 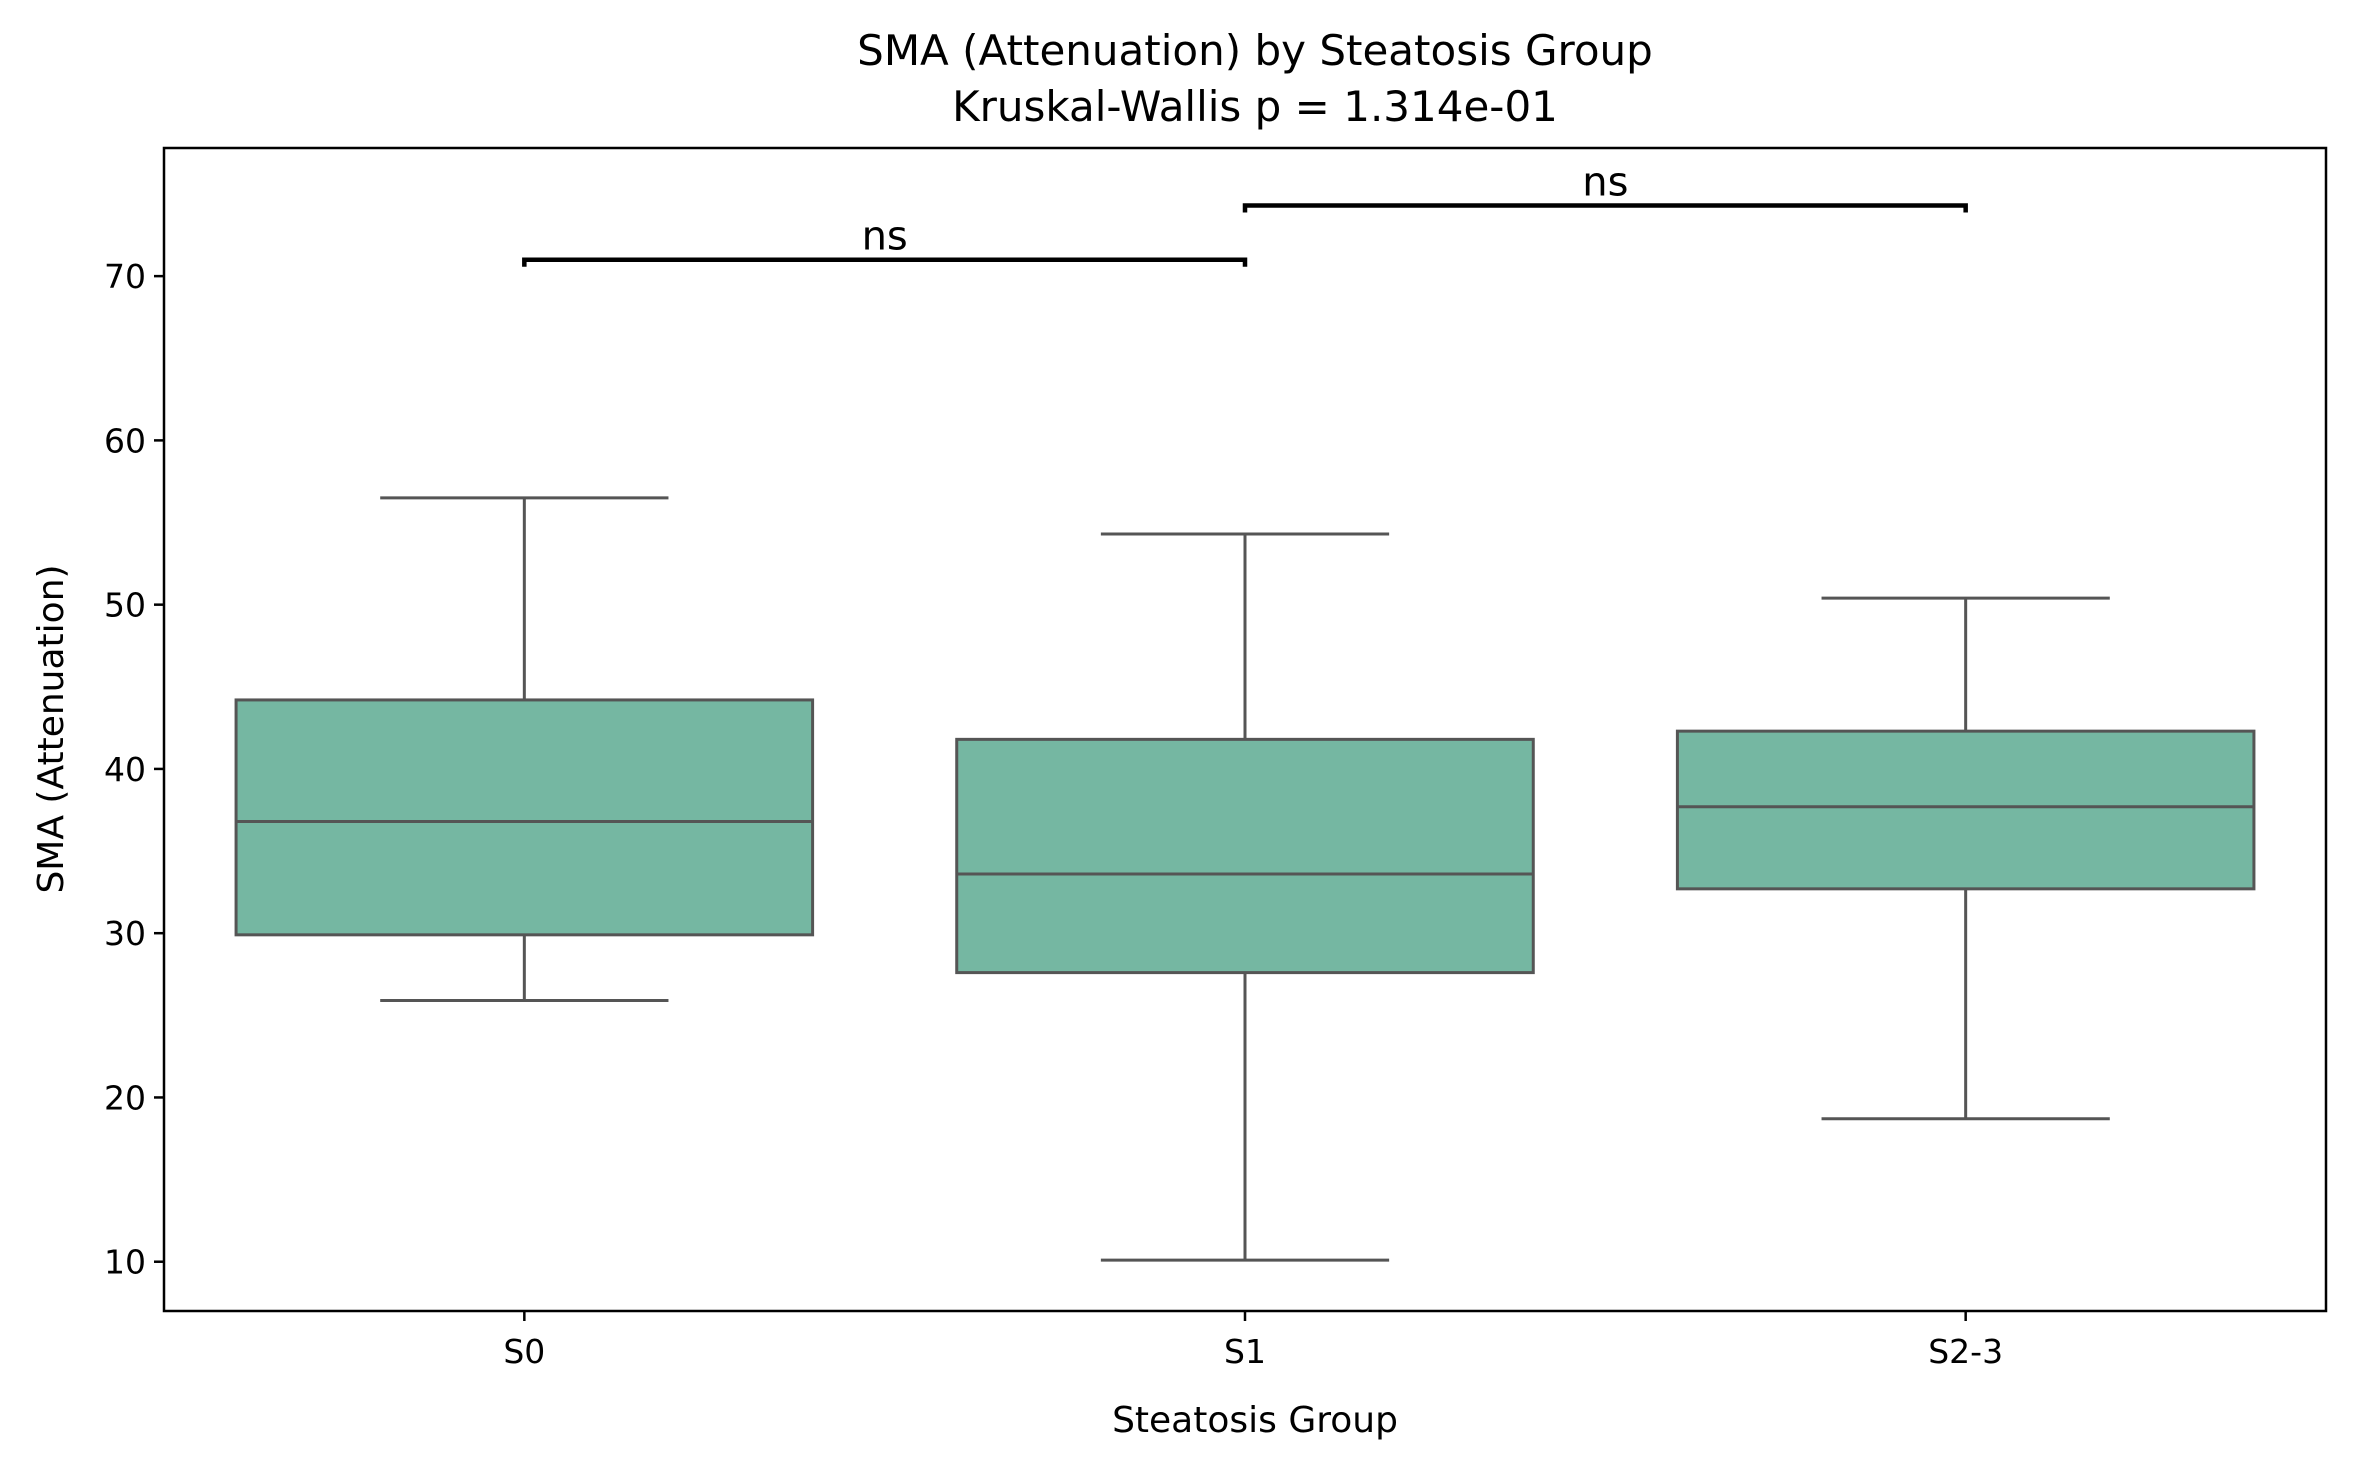 I want to click on y-tick-label: 20, so click(x=125, y=1097).